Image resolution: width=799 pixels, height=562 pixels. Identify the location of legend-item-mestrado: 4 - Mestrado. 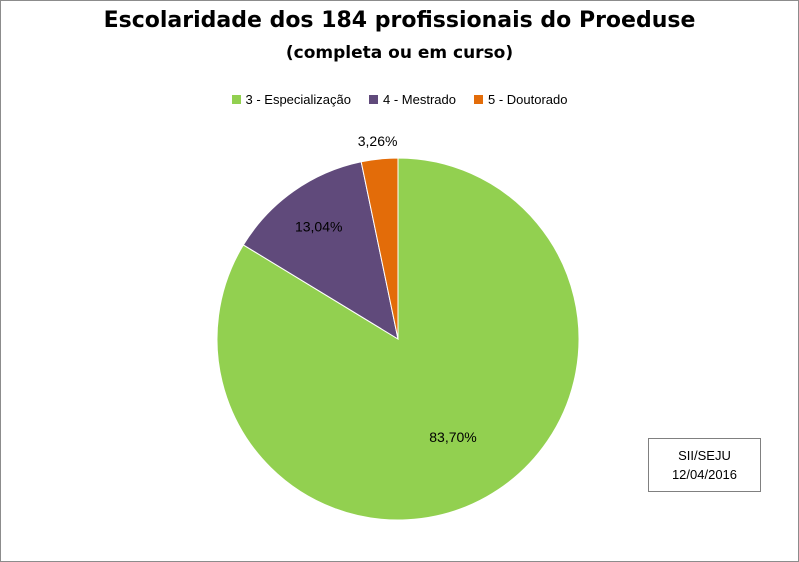
(412, 99).